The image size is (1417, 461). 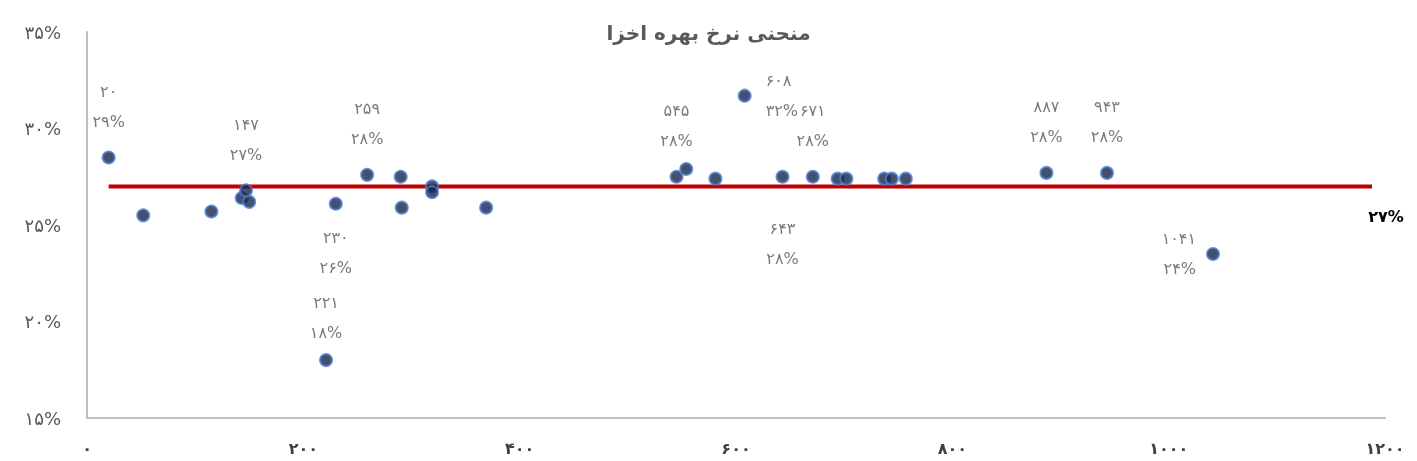 I want to click on y-tick-label: ۳۵%, so click(x=42, y=32).